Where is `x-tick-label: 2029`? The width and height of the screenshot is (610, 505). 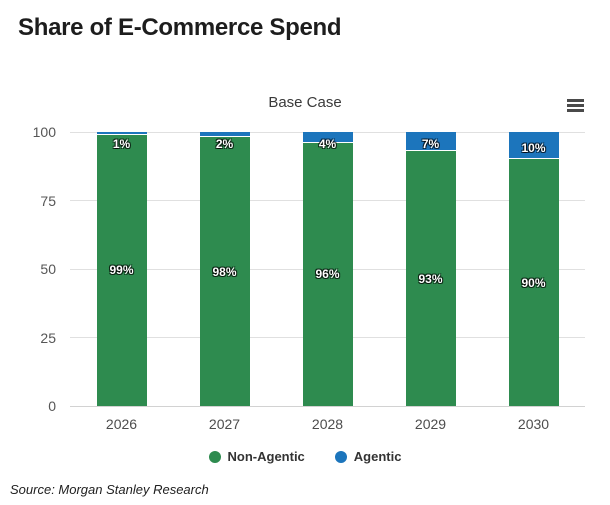
x-tick-label: 2029 is located at coordinates (430, 424).